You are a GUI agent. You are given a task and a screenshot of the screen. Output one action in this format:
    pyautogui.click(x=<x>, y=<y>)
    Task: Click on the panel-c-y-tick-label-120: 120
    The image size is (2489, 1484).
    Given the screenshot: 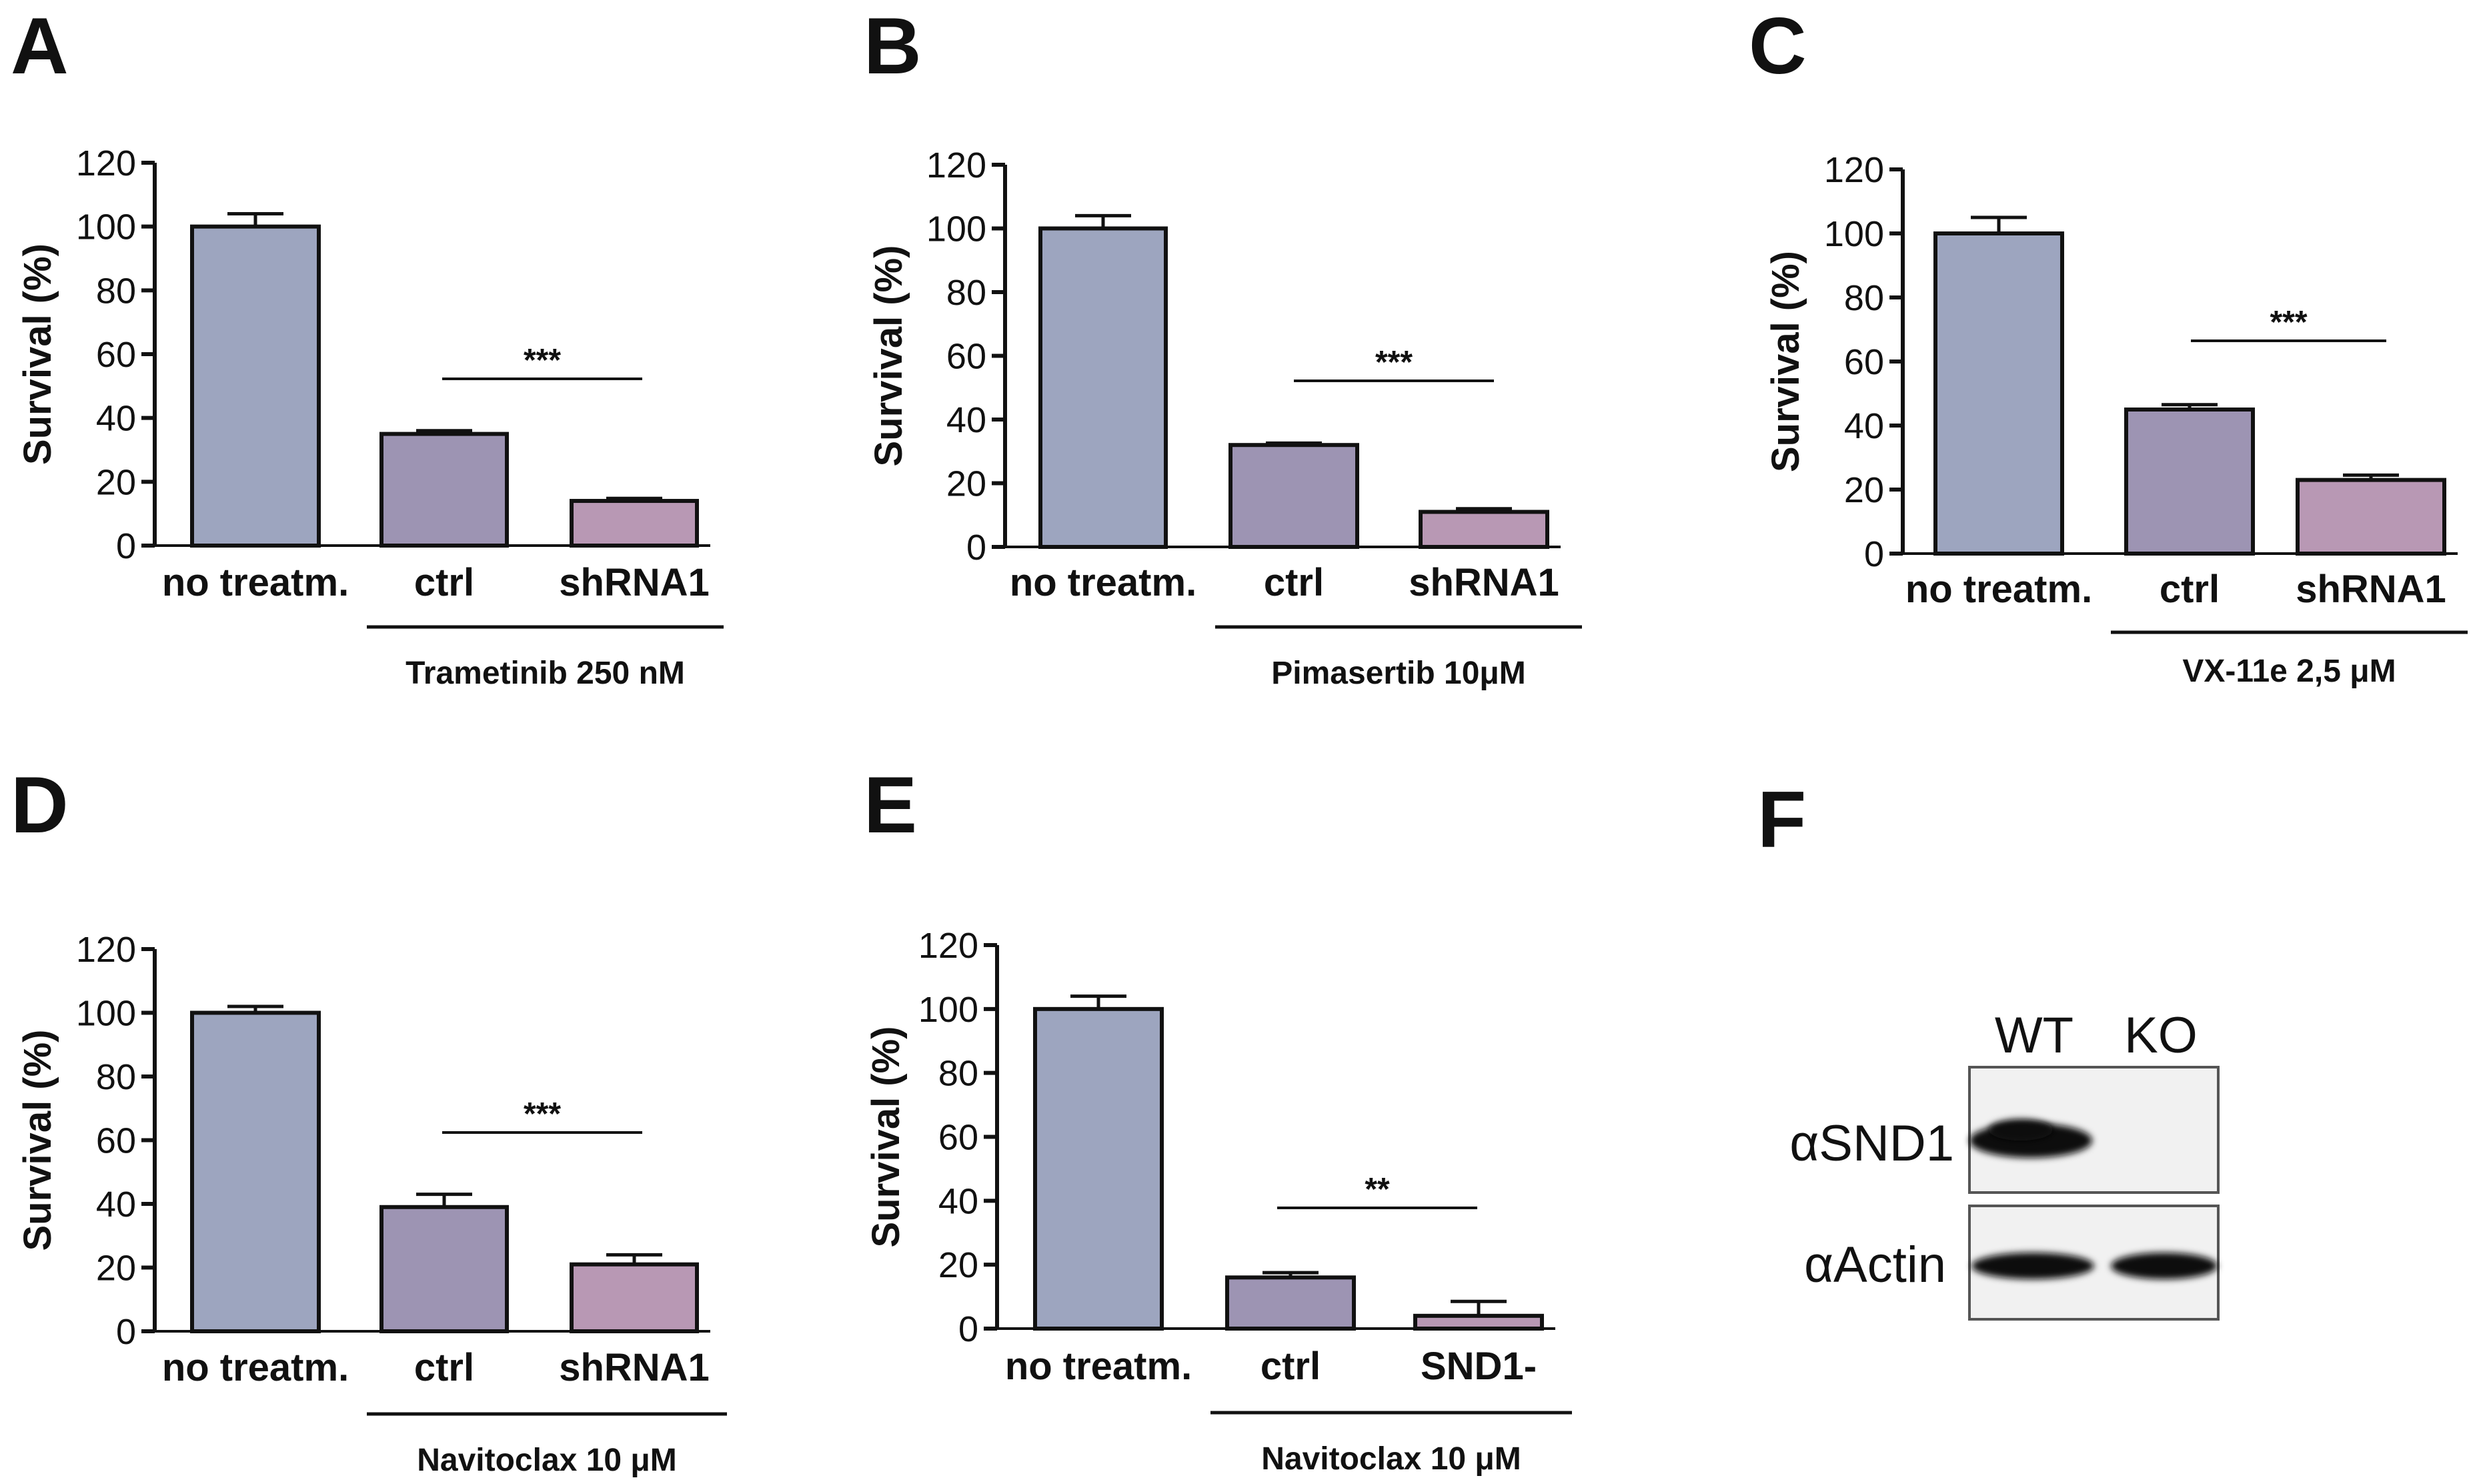 What is the action you would take?
    pyautogui.click(x=1854, y=170)
    